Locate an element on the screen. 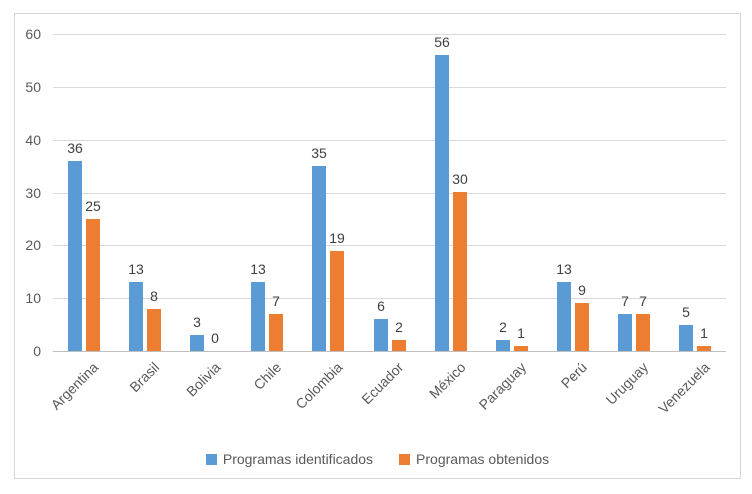  data-label-programas-identificados-venezuela: 5 is located at coordinates (686, 312).